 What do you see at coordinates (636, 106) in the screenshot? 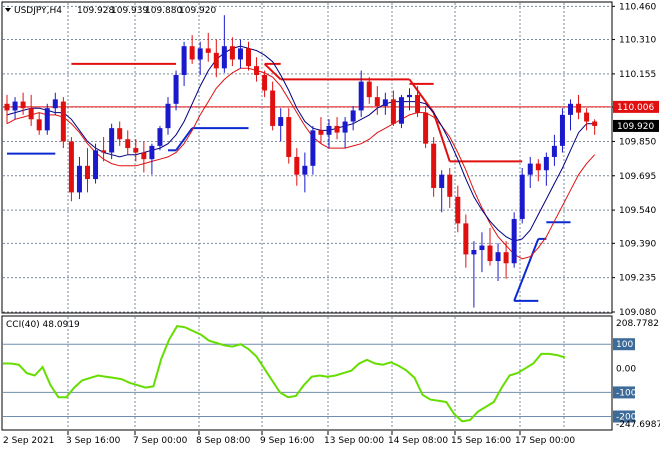
I see `price-badge` at bounding box center [636, 106].